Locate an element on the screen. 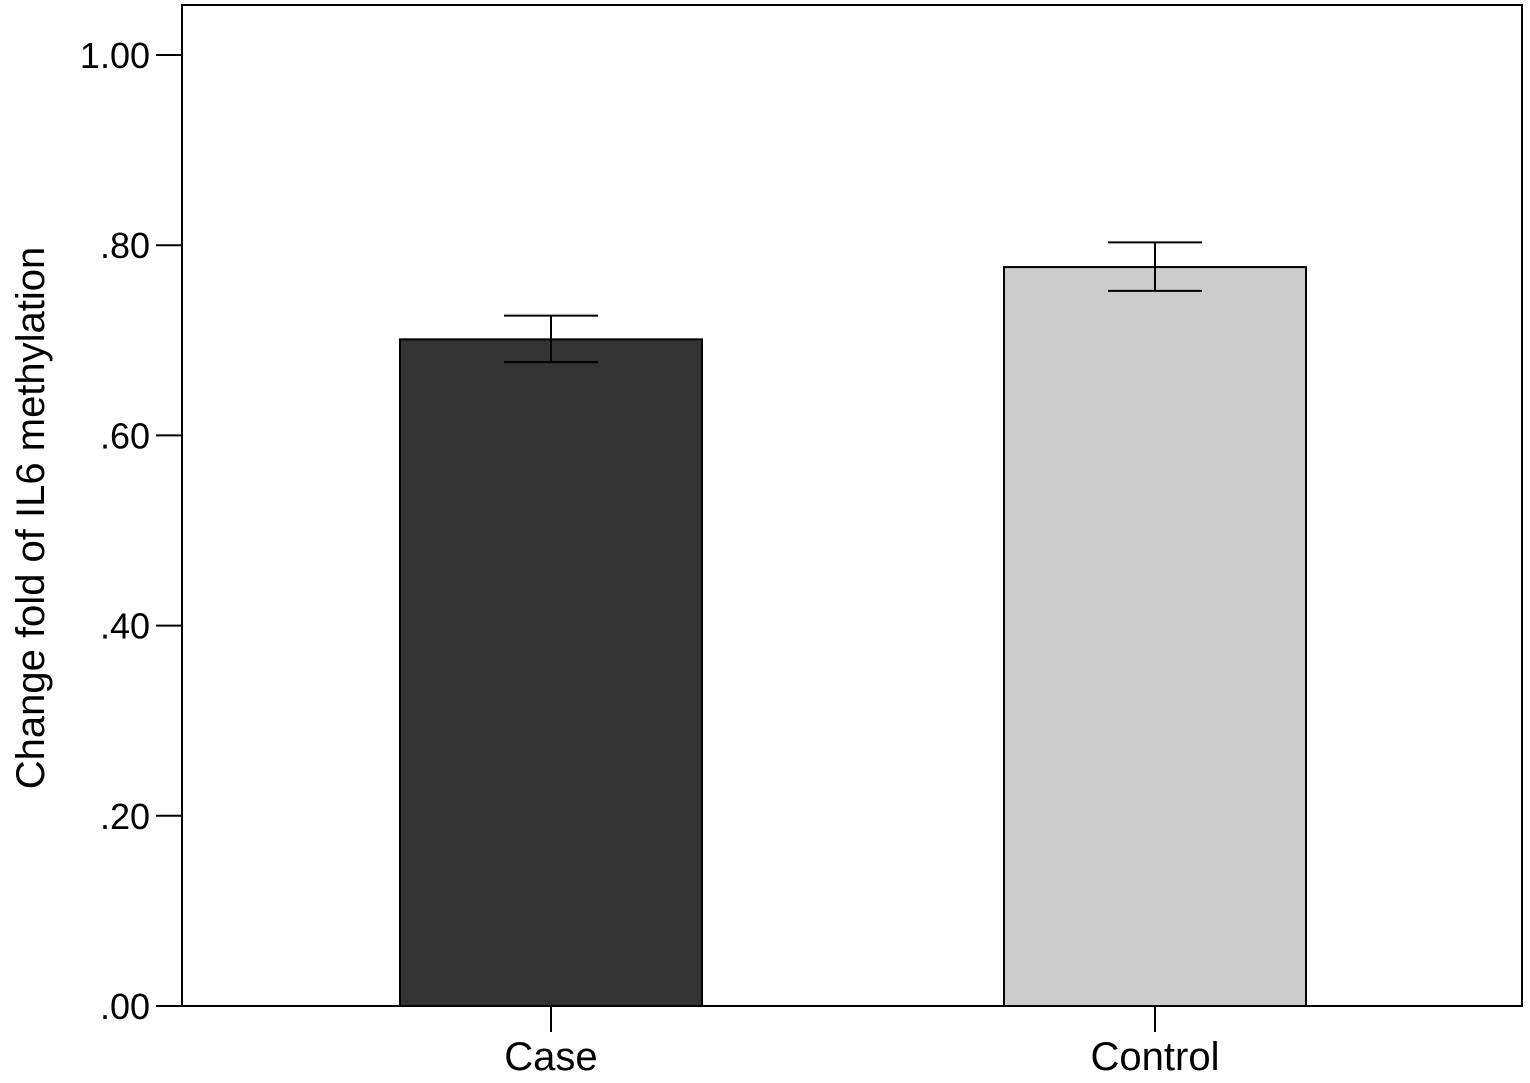 This screenshot has height=1083, width=1530. bar-control is located at coordinates (1155, 636).